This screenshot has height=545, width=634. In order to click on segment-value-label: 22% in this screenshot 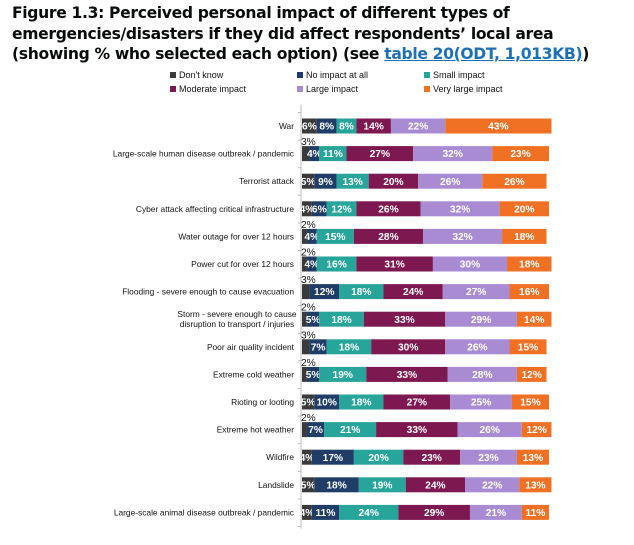, I will do `click(492, 485)`.